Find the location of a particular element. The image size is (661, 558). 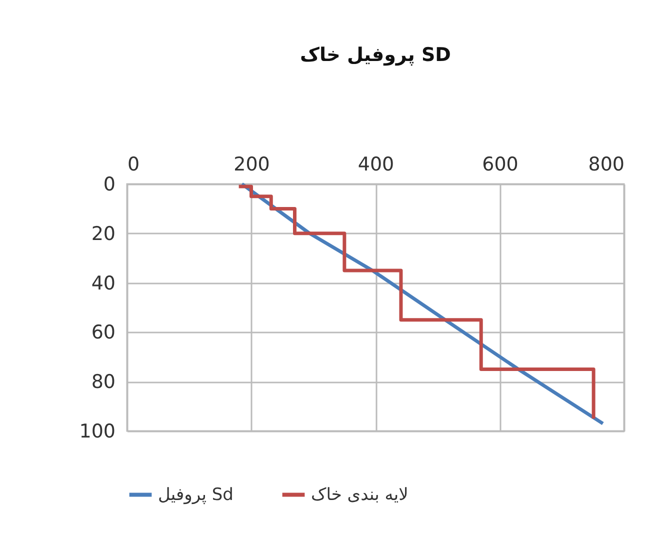

x-tick-label: 400 is located at coordinates (376, 165).